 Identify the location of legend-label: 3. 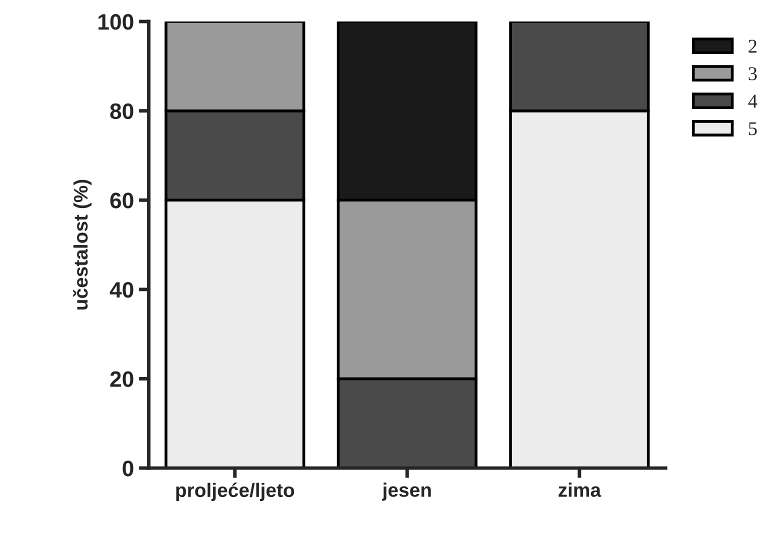
(752, 73).